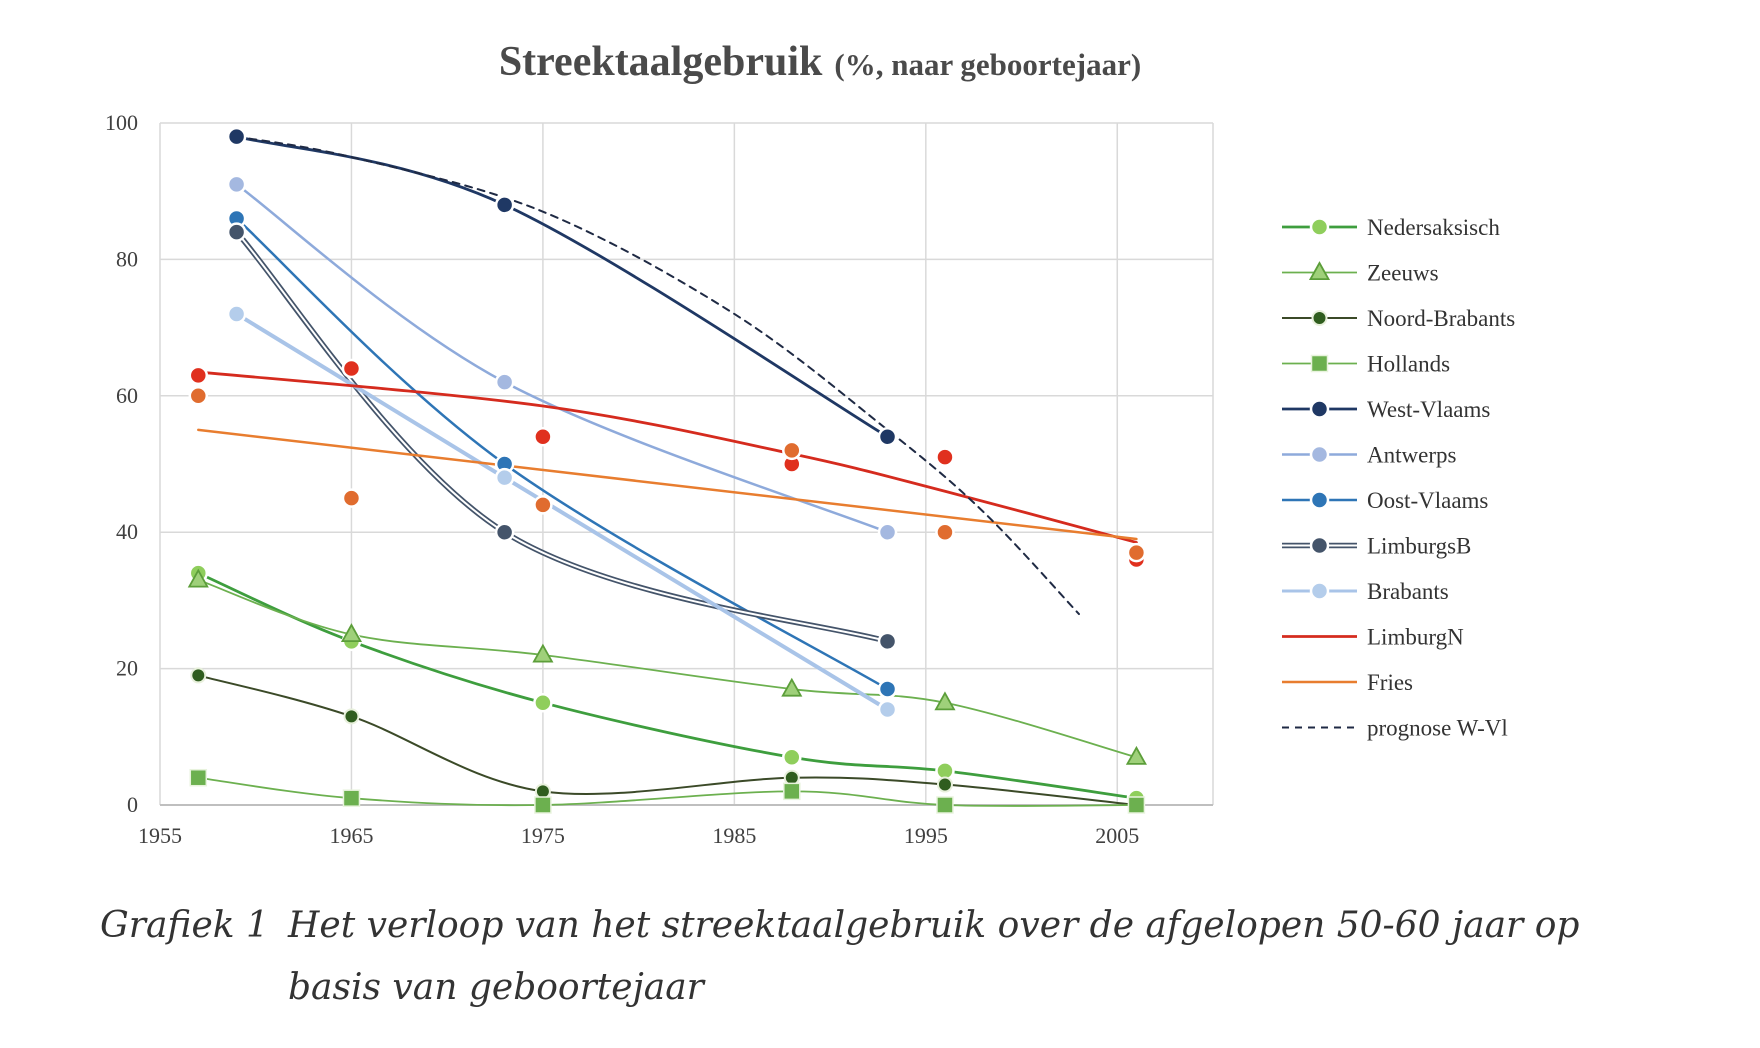  I want to click on legend-hollands-marker, so click(1319, 363).